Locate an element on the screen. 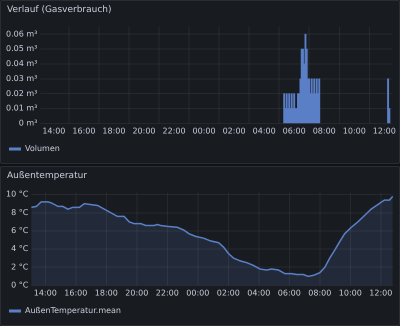  y-tick-label: 2 °C is located at coordinates (20, 267).